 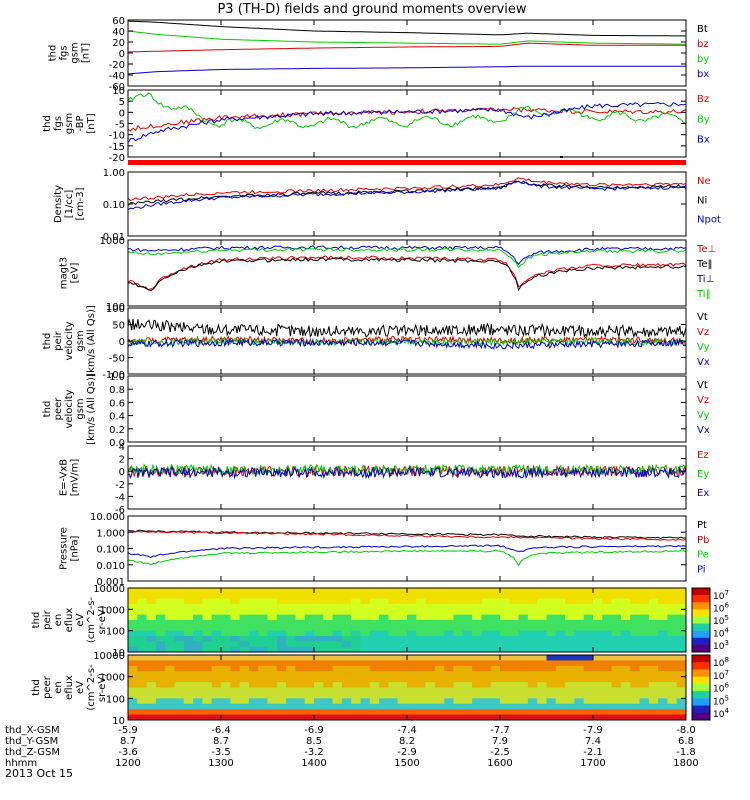 I want to click on y-axis-label-line: en, so click(x=58, y=687).